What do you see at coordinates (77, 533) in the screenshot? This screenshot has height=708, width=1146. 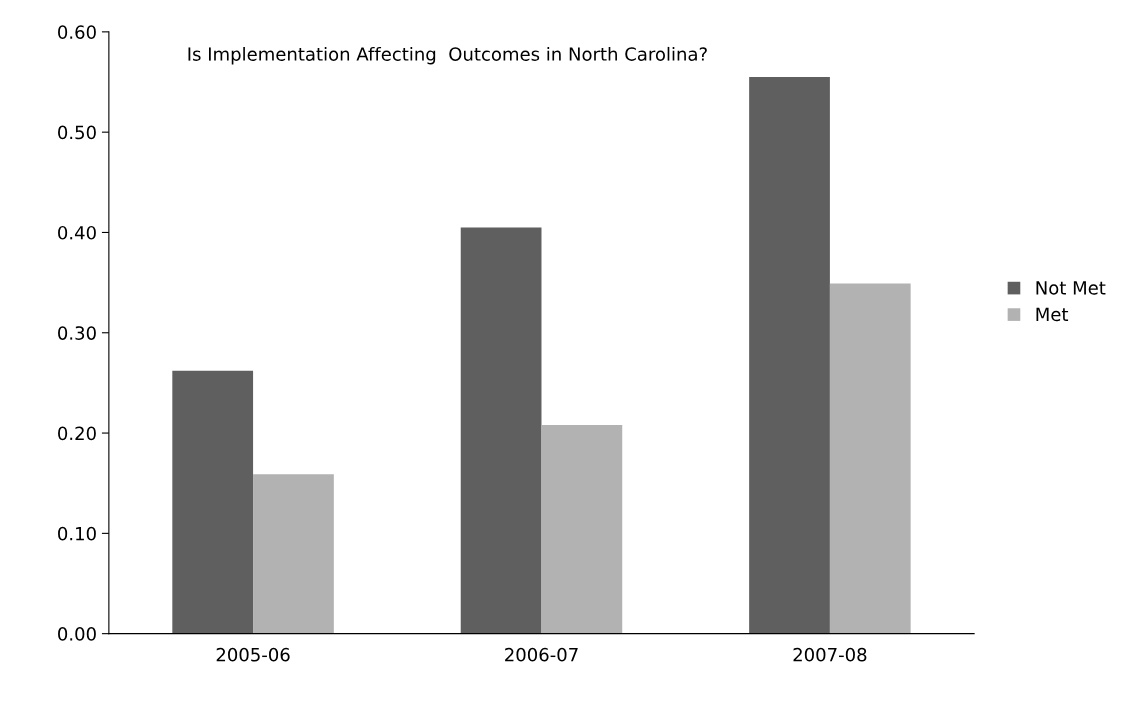 I see `y-tick-label: 0.10` at bounding box center [77, 533].